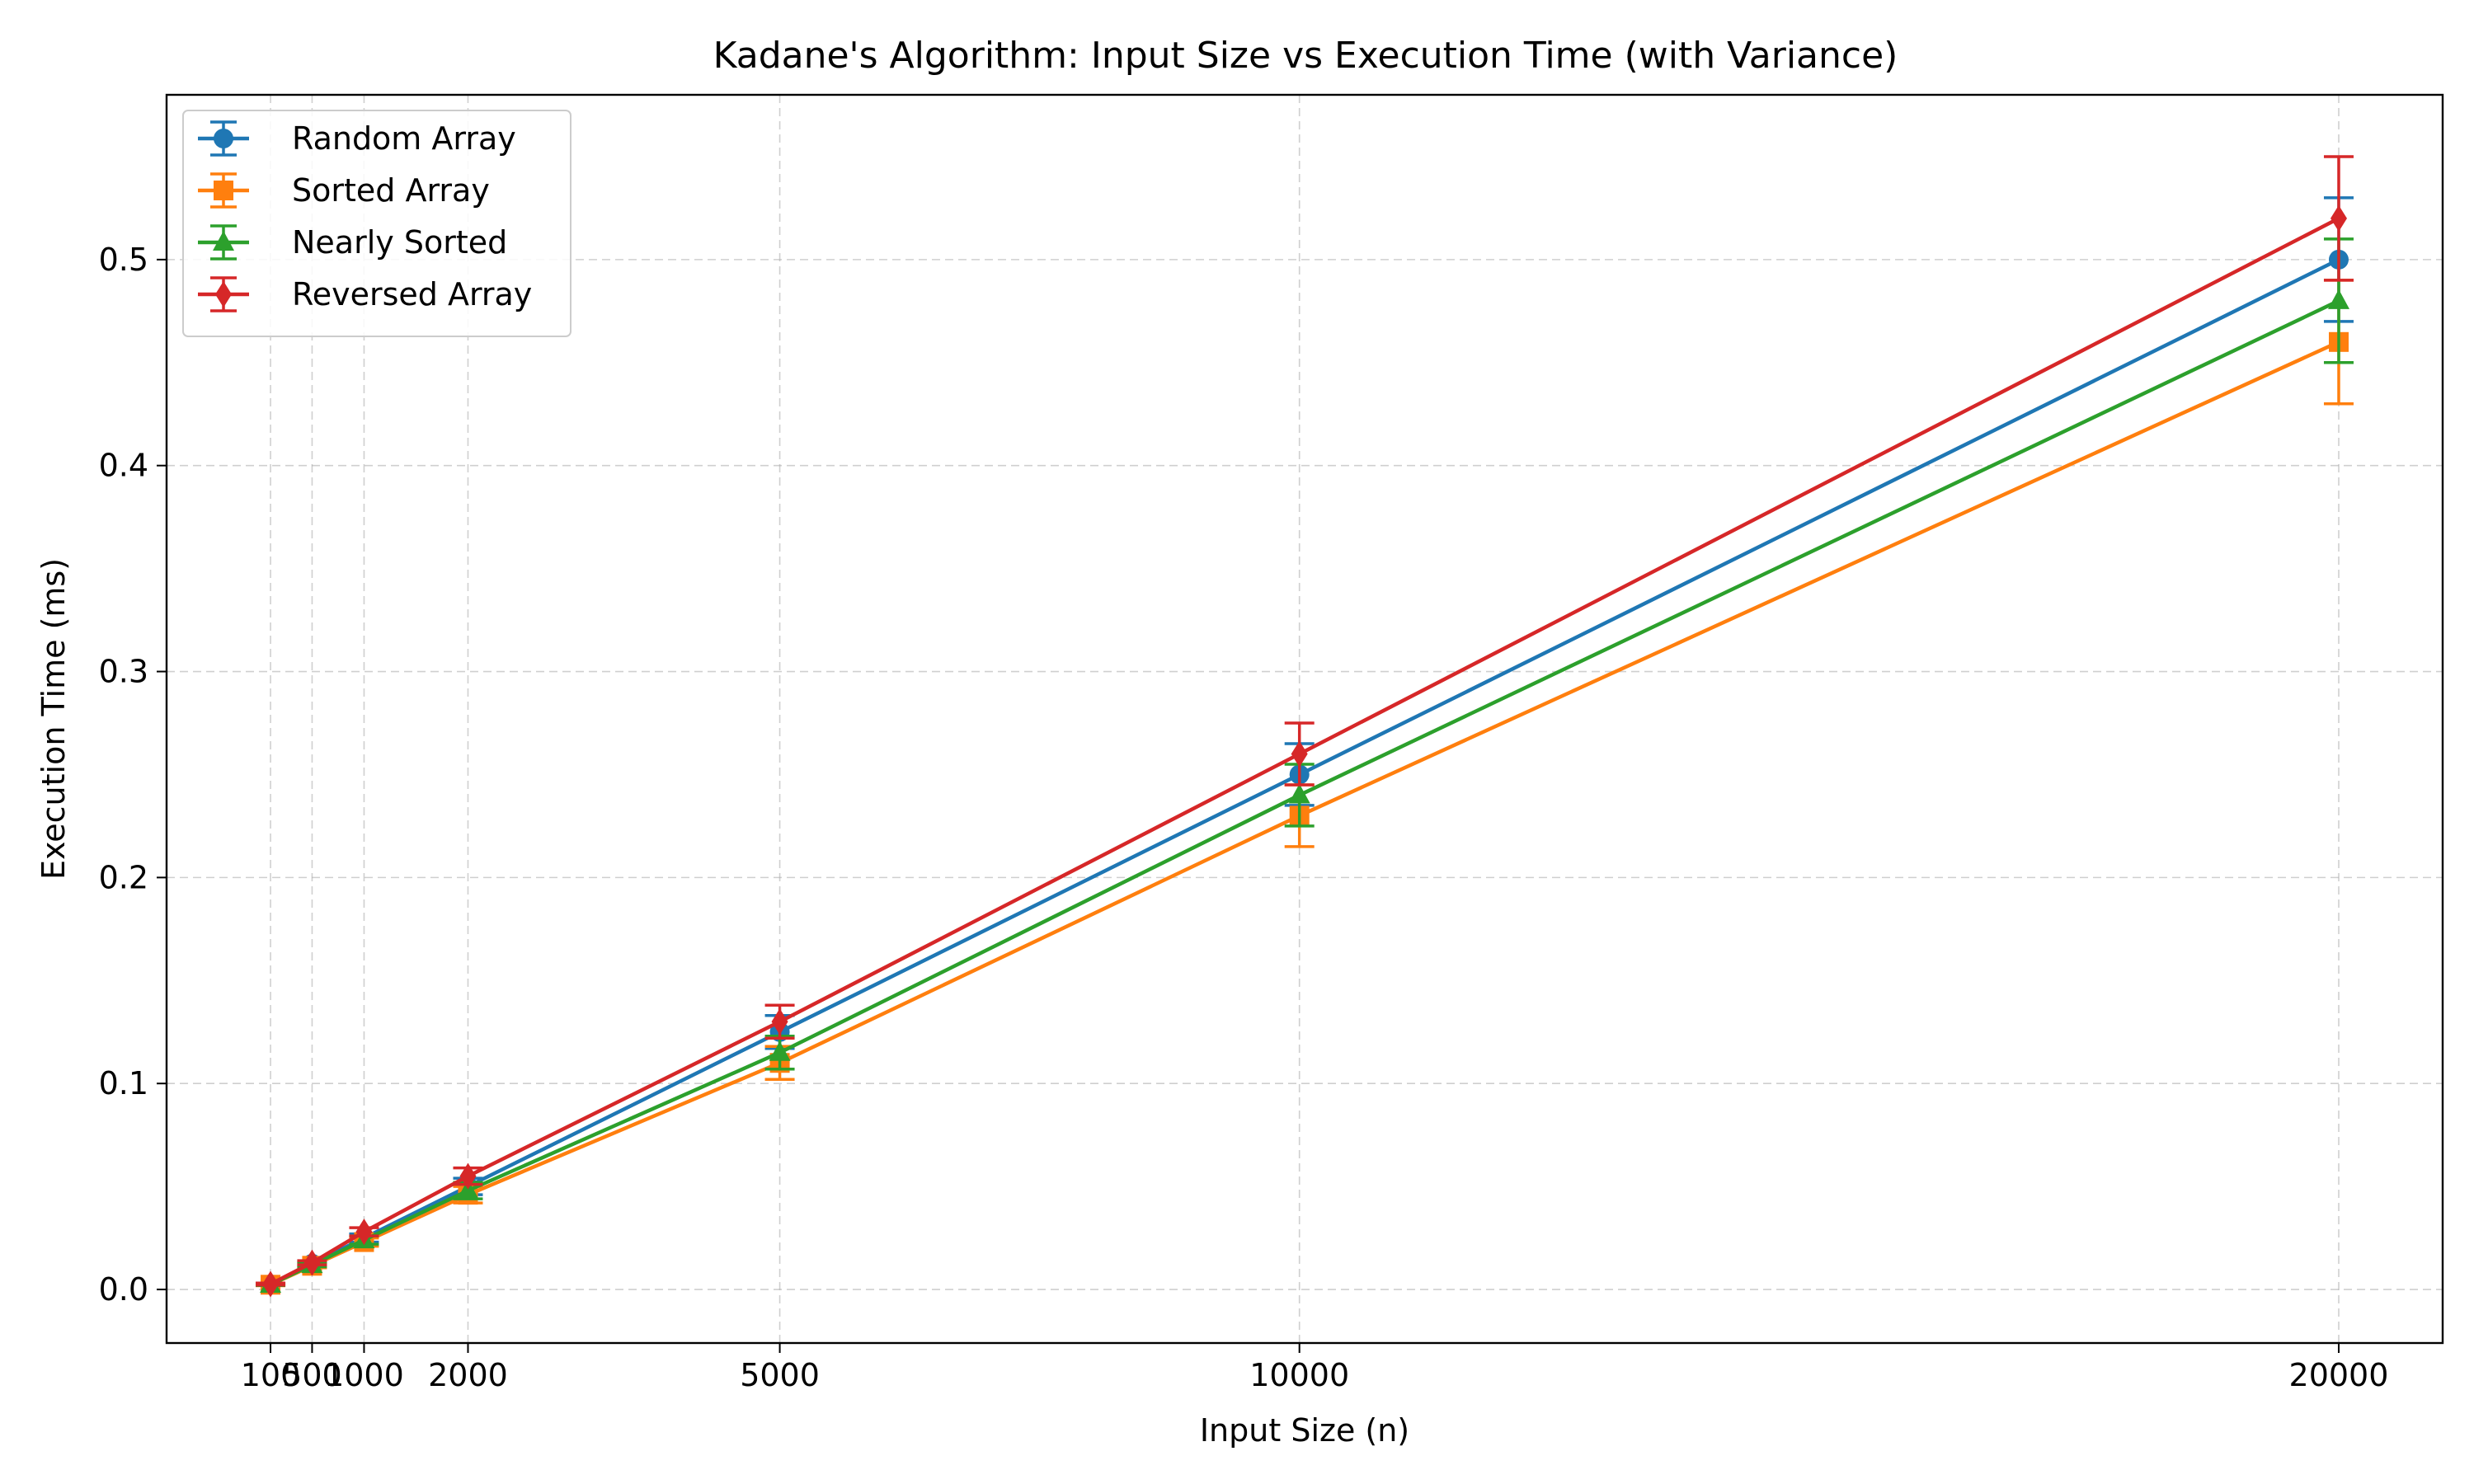  I want to click on legend-item: Nearly Sorted, so click(352, 242).